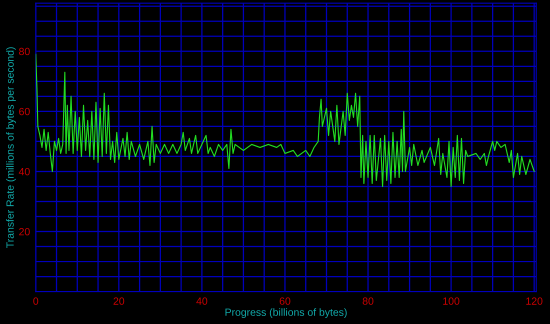 This screenshot has height=324, width=550. Describe the element at coordinates (24, 232) in the screenshot. I see `y-tick-label: 20` at that location.